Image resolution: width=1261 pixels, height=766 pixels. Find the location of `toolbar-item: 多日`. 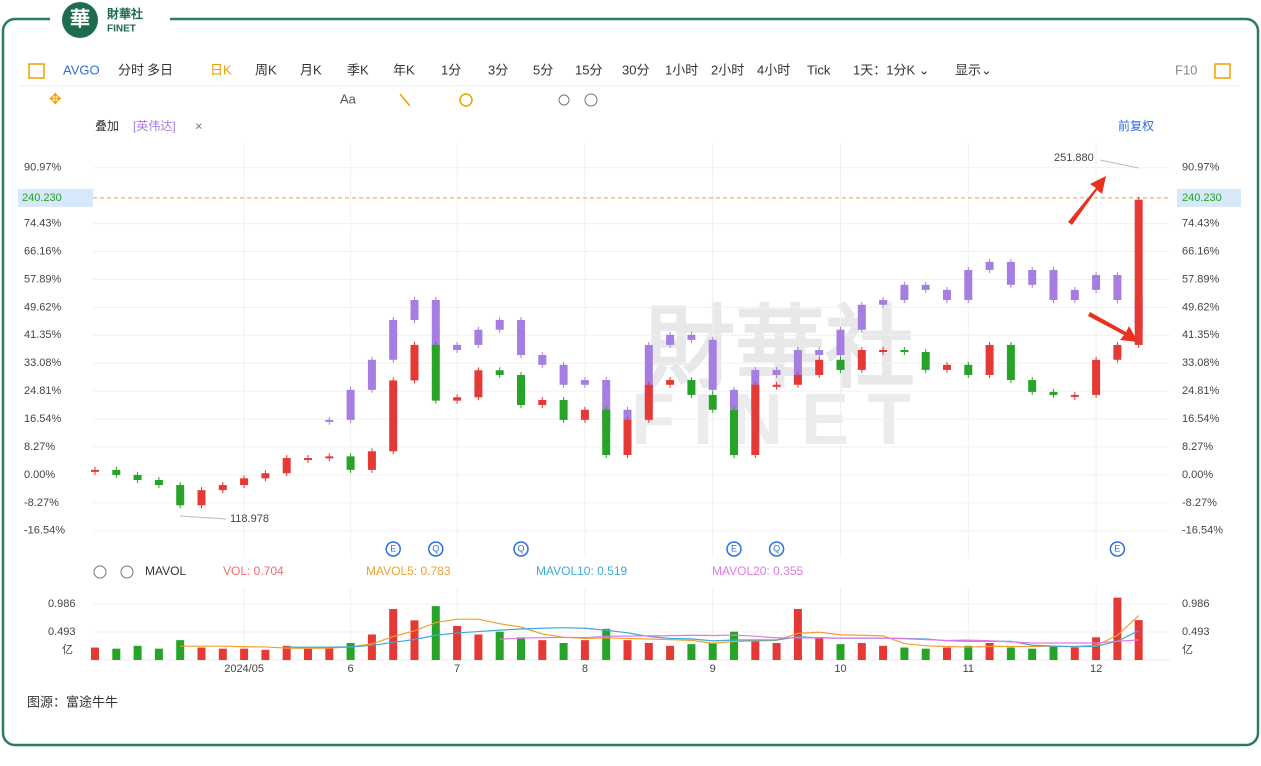

toolbar-item: 多日 is located at coordinates (160, 69).